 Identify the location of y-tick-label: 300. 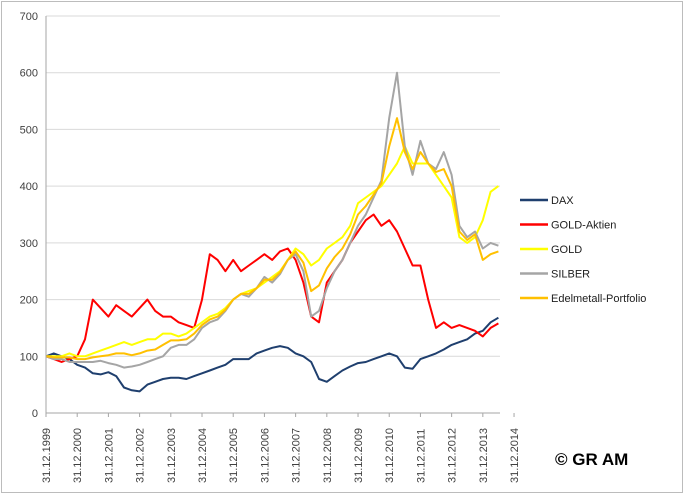
(29, 244).